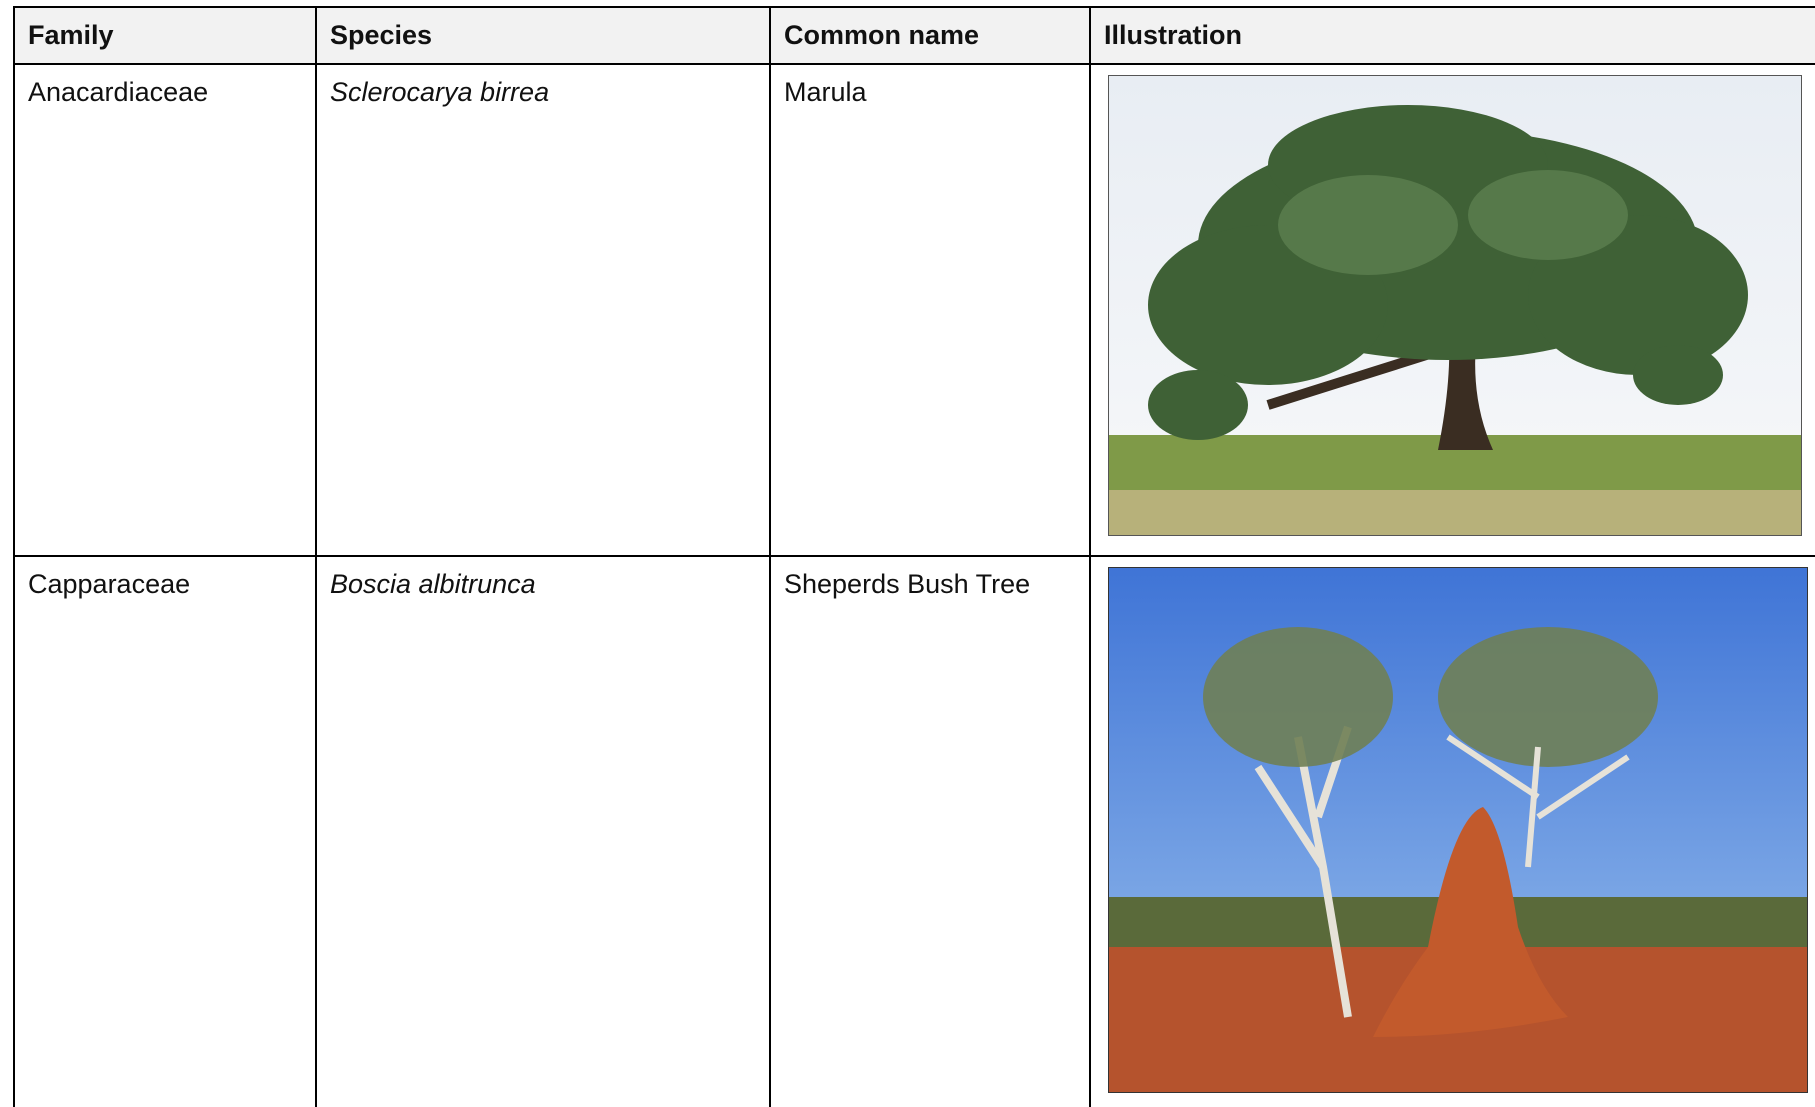  Describe the element at coordinates (433, 584) in the screenshot. I see `species: Boscia albitrunca` at that location.